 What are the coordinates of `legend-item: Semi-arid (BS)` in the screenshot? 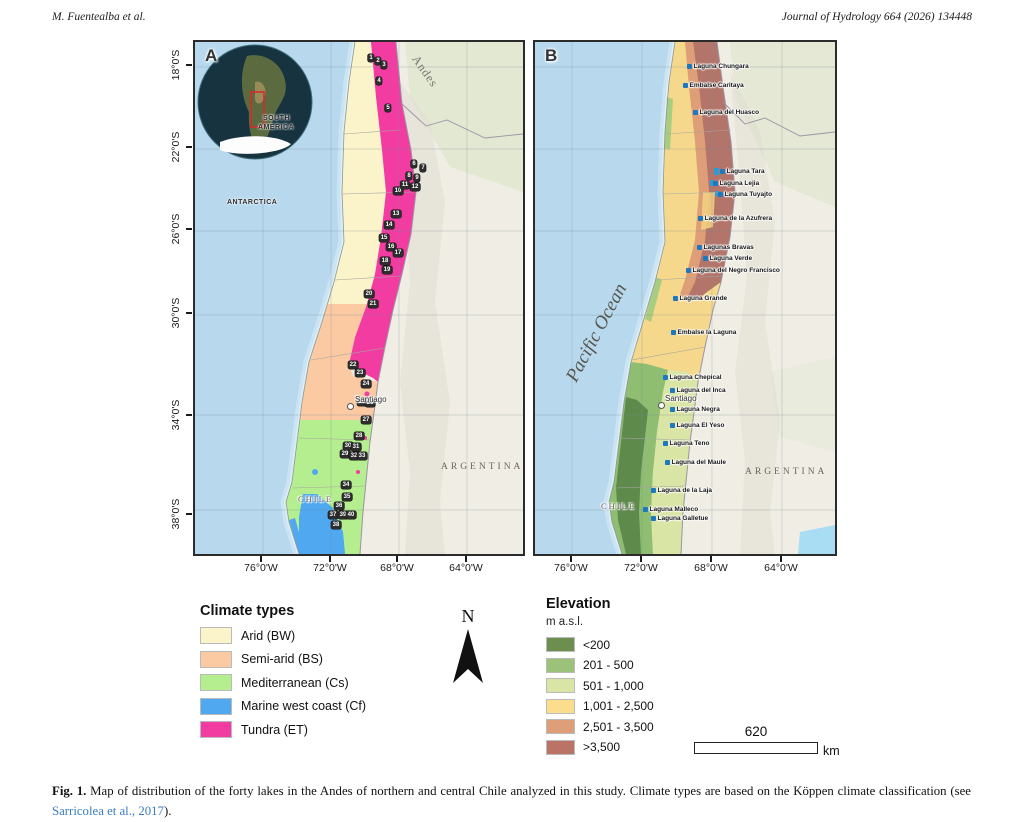 It's located at (283, 659).